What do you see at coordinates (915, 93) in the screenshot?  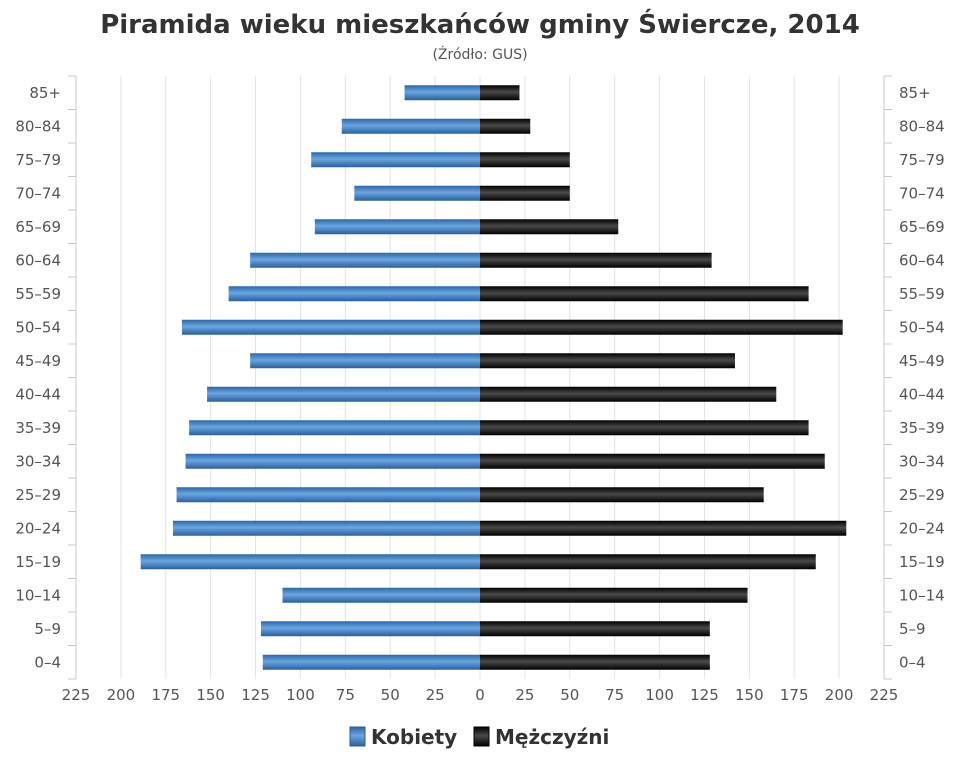 I see `y-tick-label-right: 85+` at bounding box center [915, 93].